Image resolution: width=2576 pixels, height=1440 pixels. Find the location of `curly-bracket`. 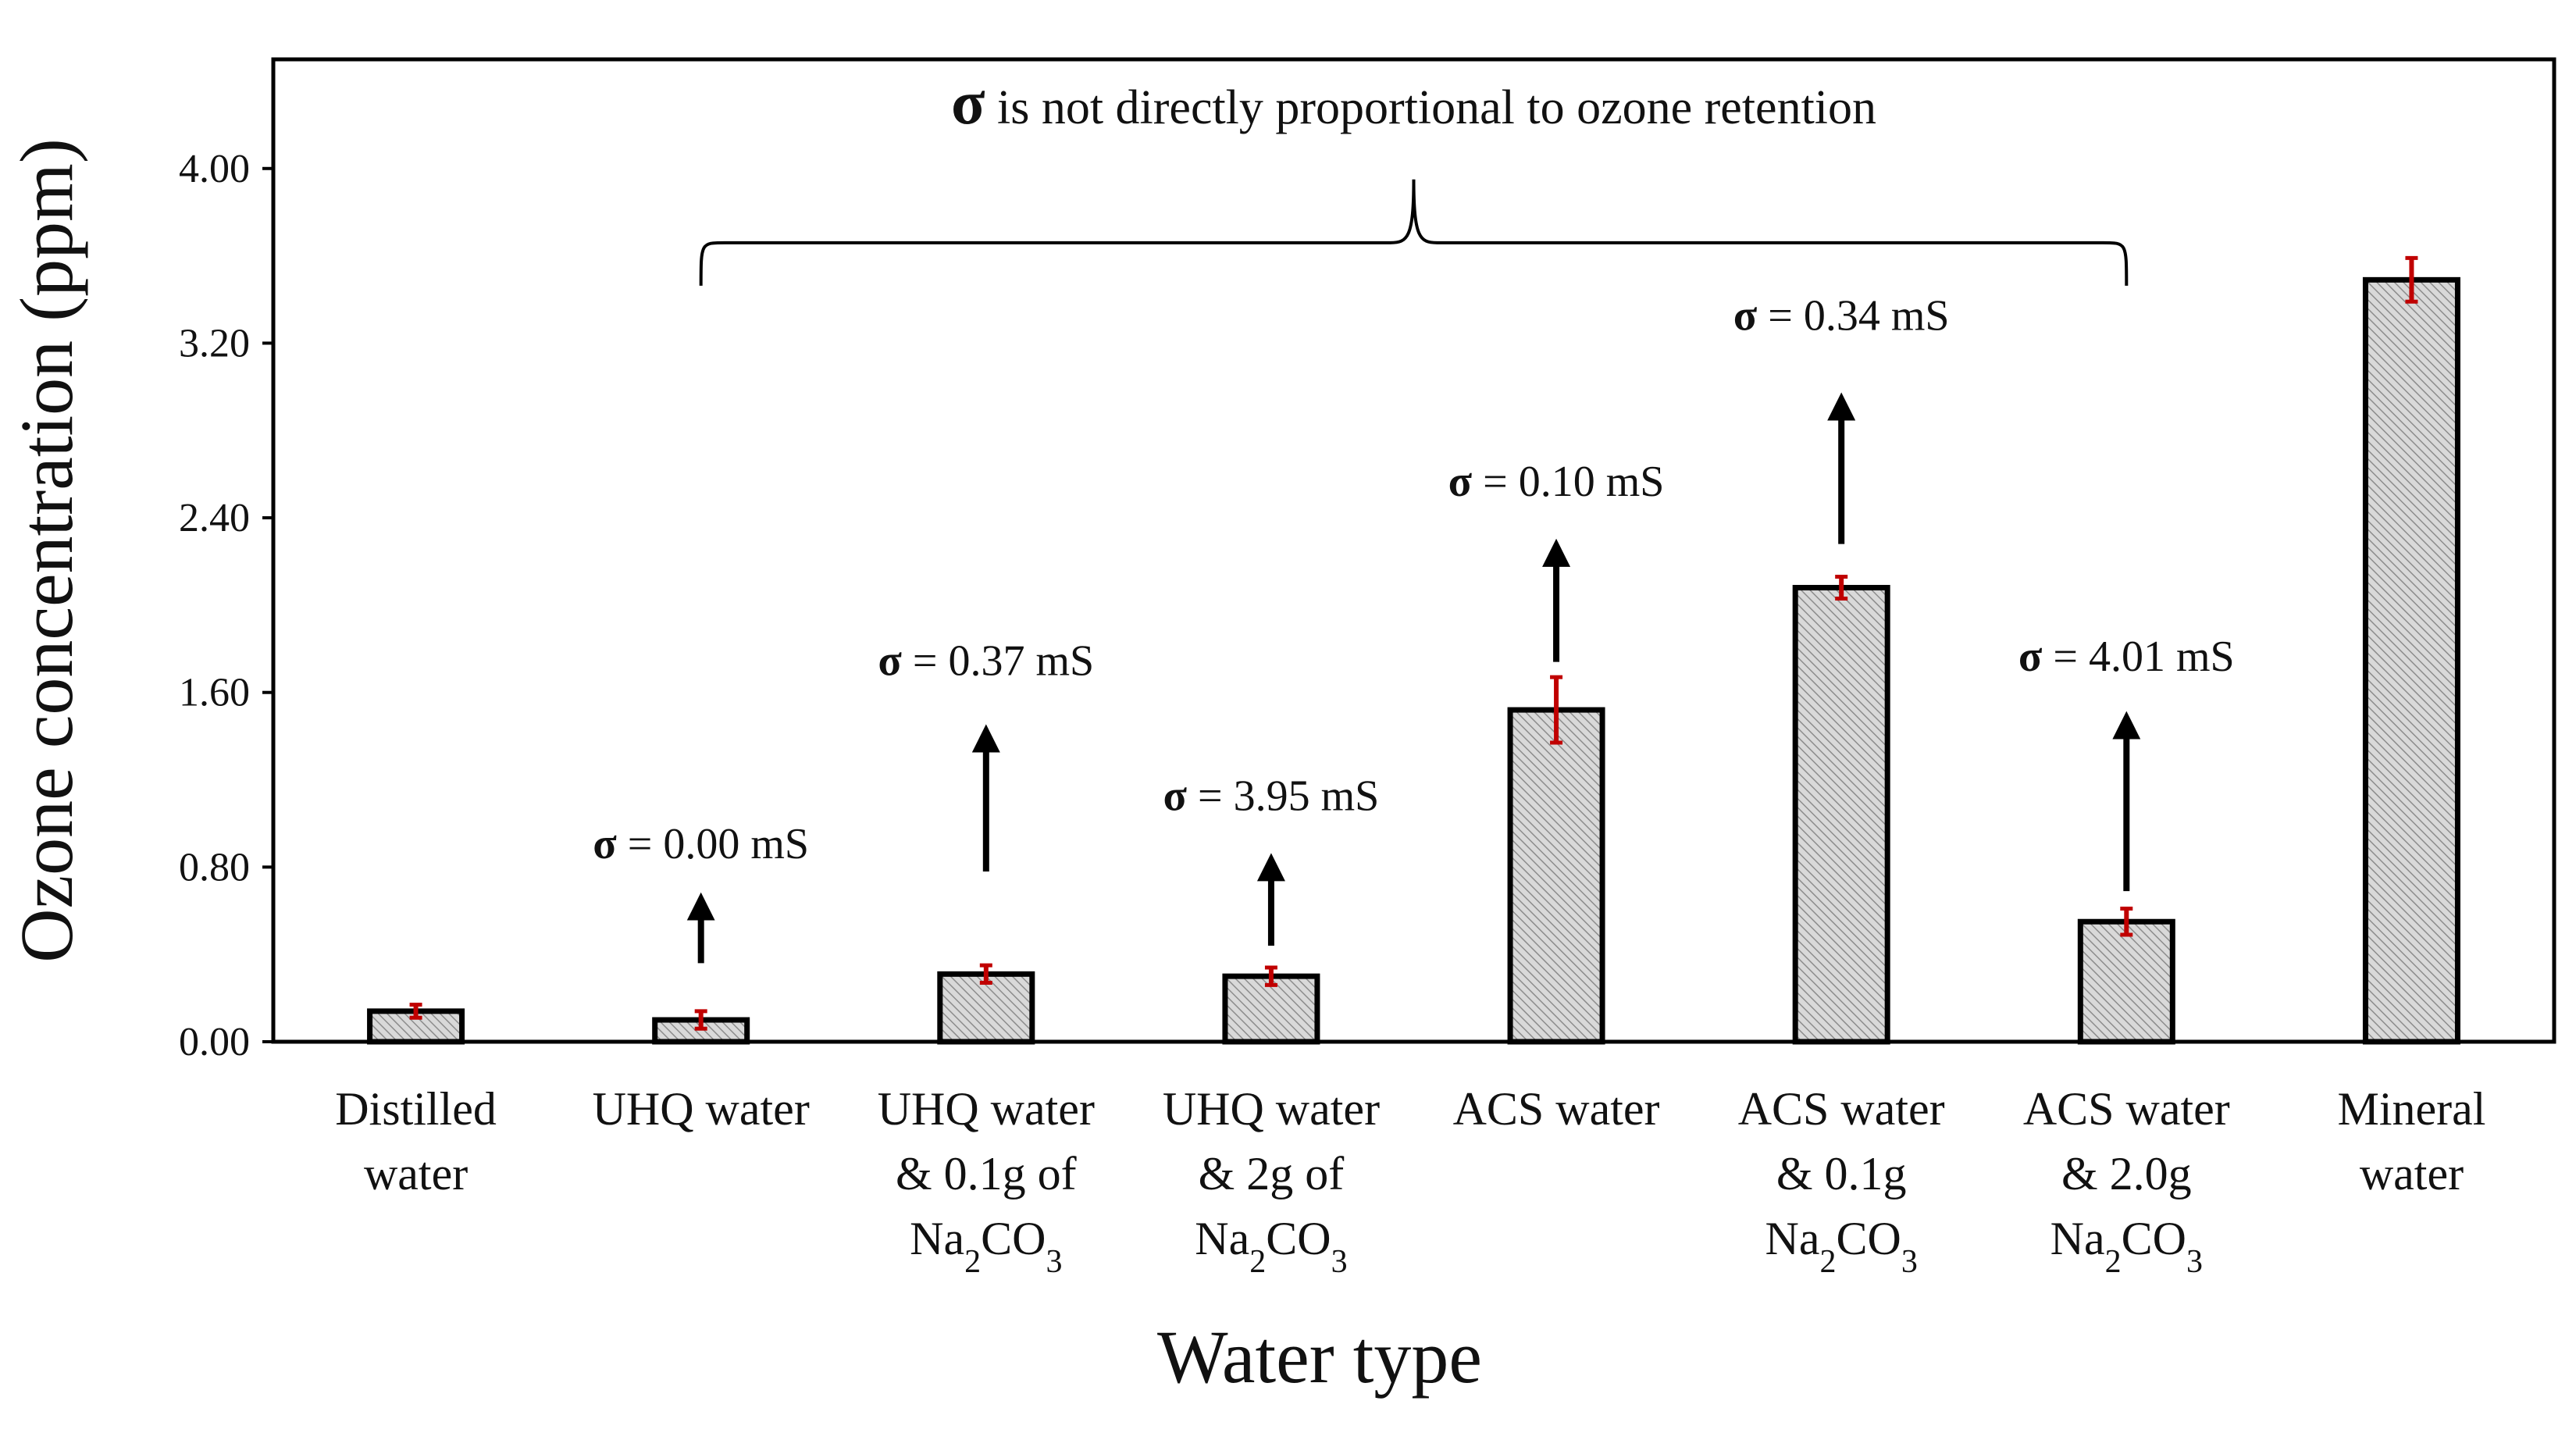

curly-bracket is located at coordinates (1414, 232).